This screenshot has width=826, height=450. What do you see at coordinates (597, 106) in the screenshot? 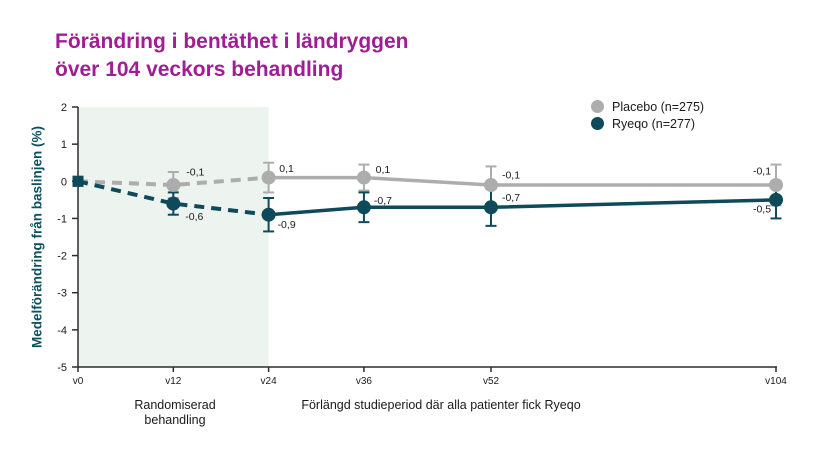
I see `placebo-marker-icon` at bounding box center [597, 106].